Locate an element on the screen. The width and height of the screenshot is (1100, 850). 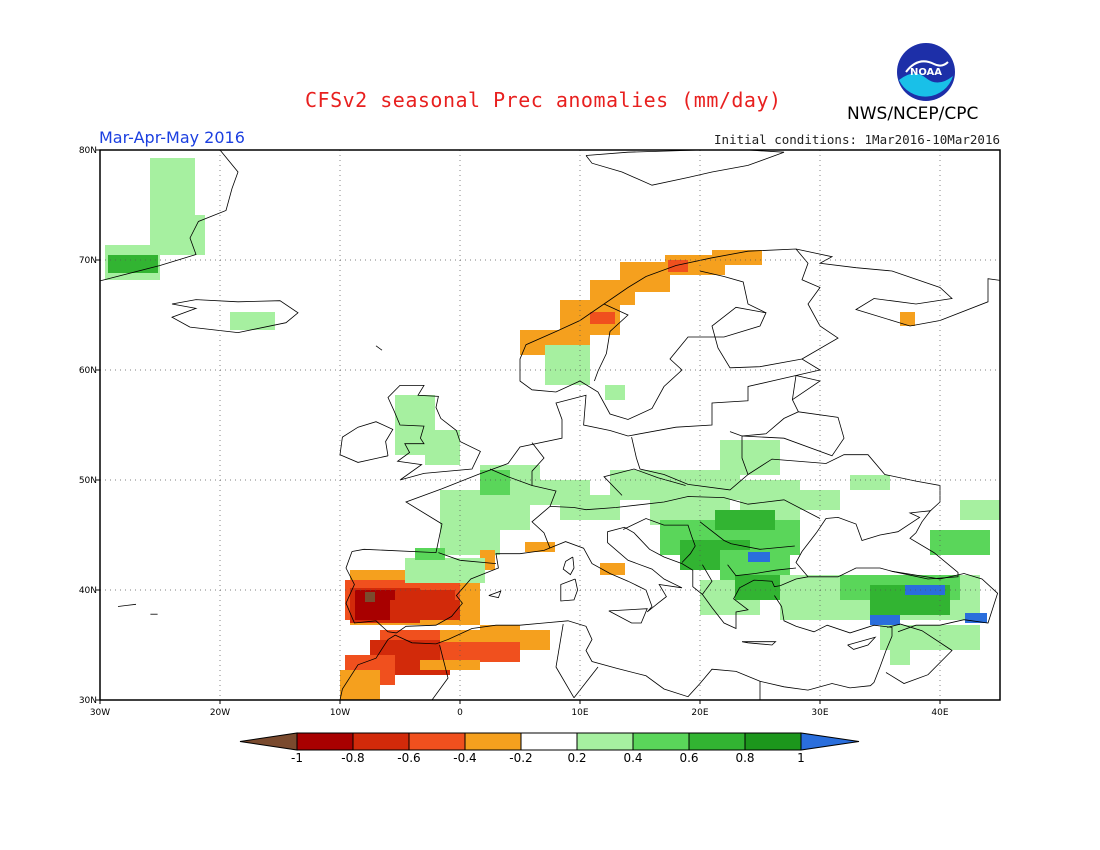
lat-tick-label: 60N is located at coordinates (88, 371).